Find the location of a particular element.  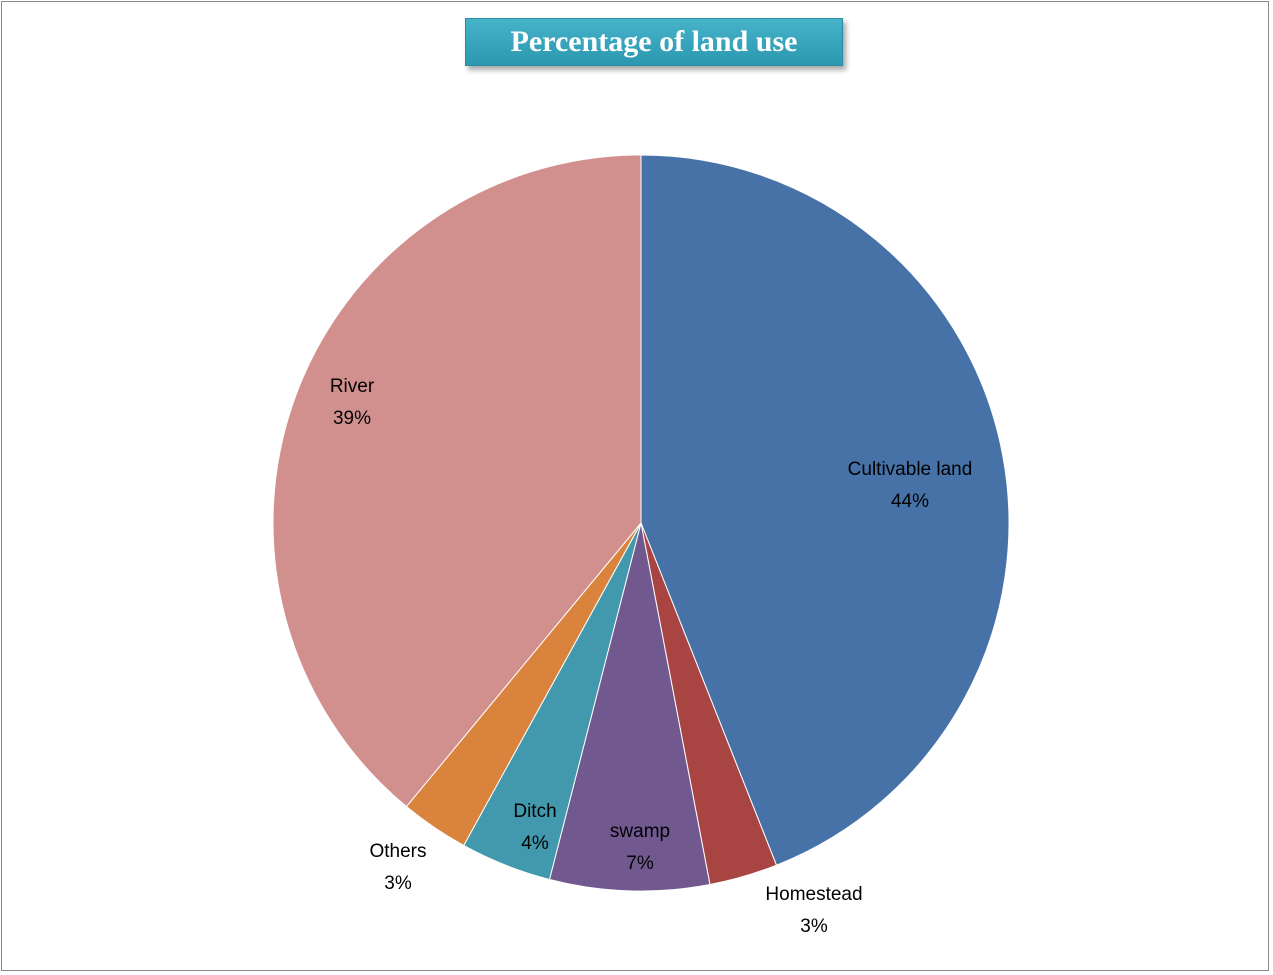

pie-slice-swamp is located at coordinates (629, 707).